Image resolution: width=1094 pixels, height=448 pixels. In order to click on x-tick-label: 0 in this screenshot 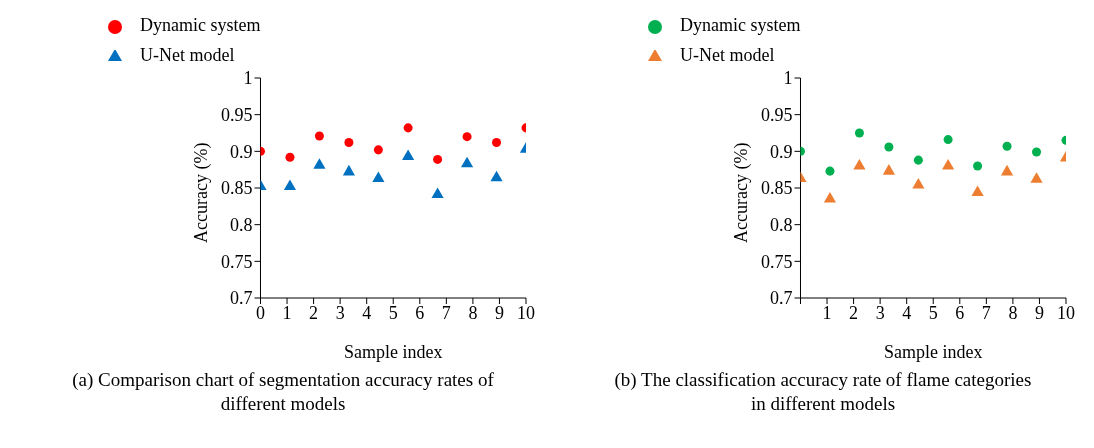, I will do `click(260, 312)`.